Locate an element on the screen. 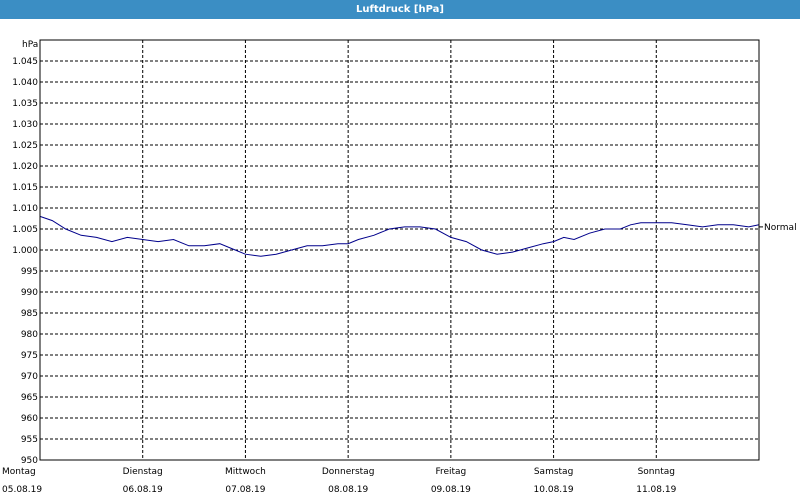 This screenshot has height=504, width=800. chart-title: Luftdruck [hPa] is located at coordinates (400, 9).